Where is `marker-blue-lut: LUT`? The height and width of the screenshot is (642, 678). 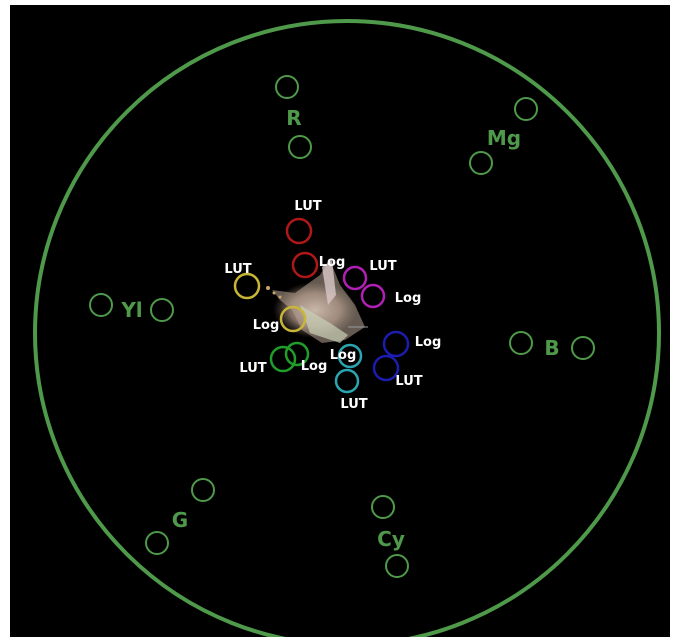
marker-blue-lut: LUT is located at coordinates (397, 371).